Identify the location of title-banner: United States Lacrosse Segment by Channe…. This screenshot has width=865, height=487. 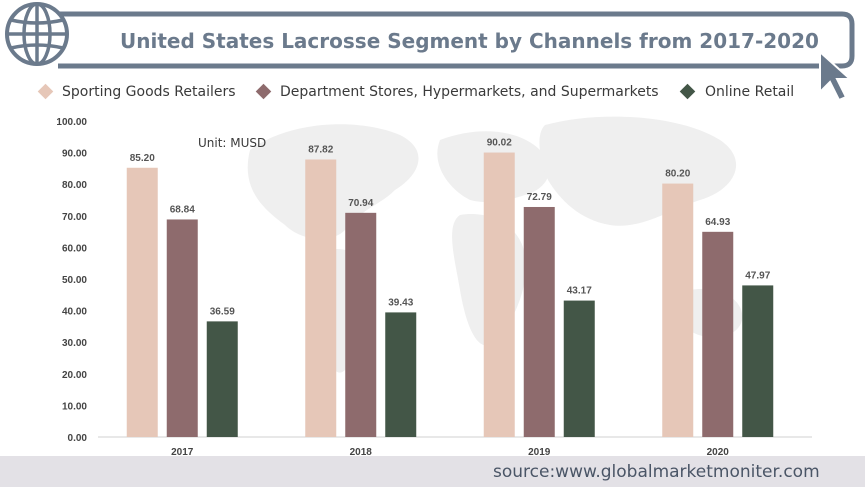
(456, 40).